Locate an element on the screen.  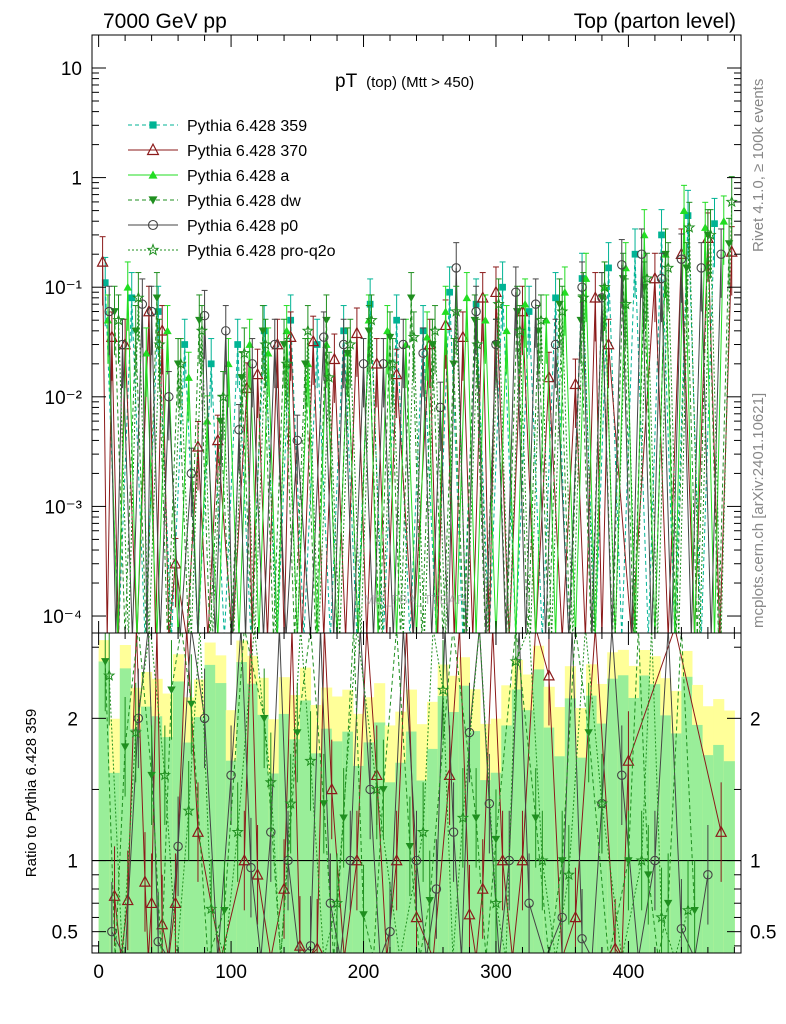
plot-title: pT (top) (Mtt > 450) is located at coordinates (404, 81).